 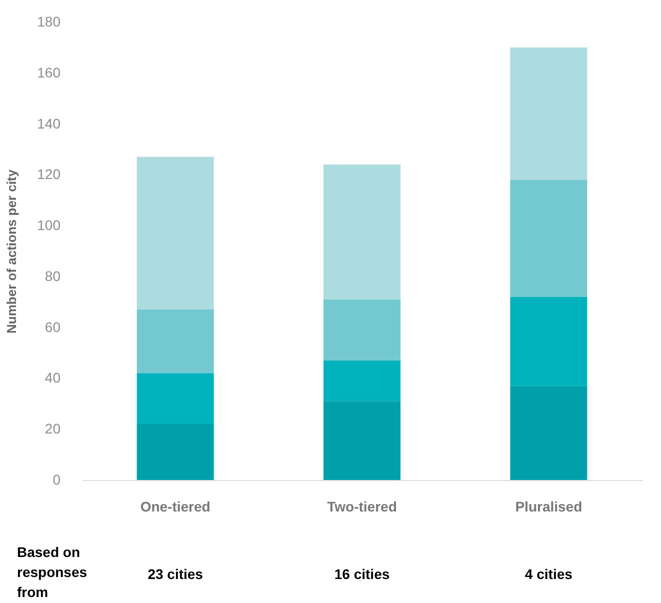 What do you see at coordinates (362, 506) in the screenshot?
I see `x-tick-label: Two-tiered` at bounding box center [362, 506].